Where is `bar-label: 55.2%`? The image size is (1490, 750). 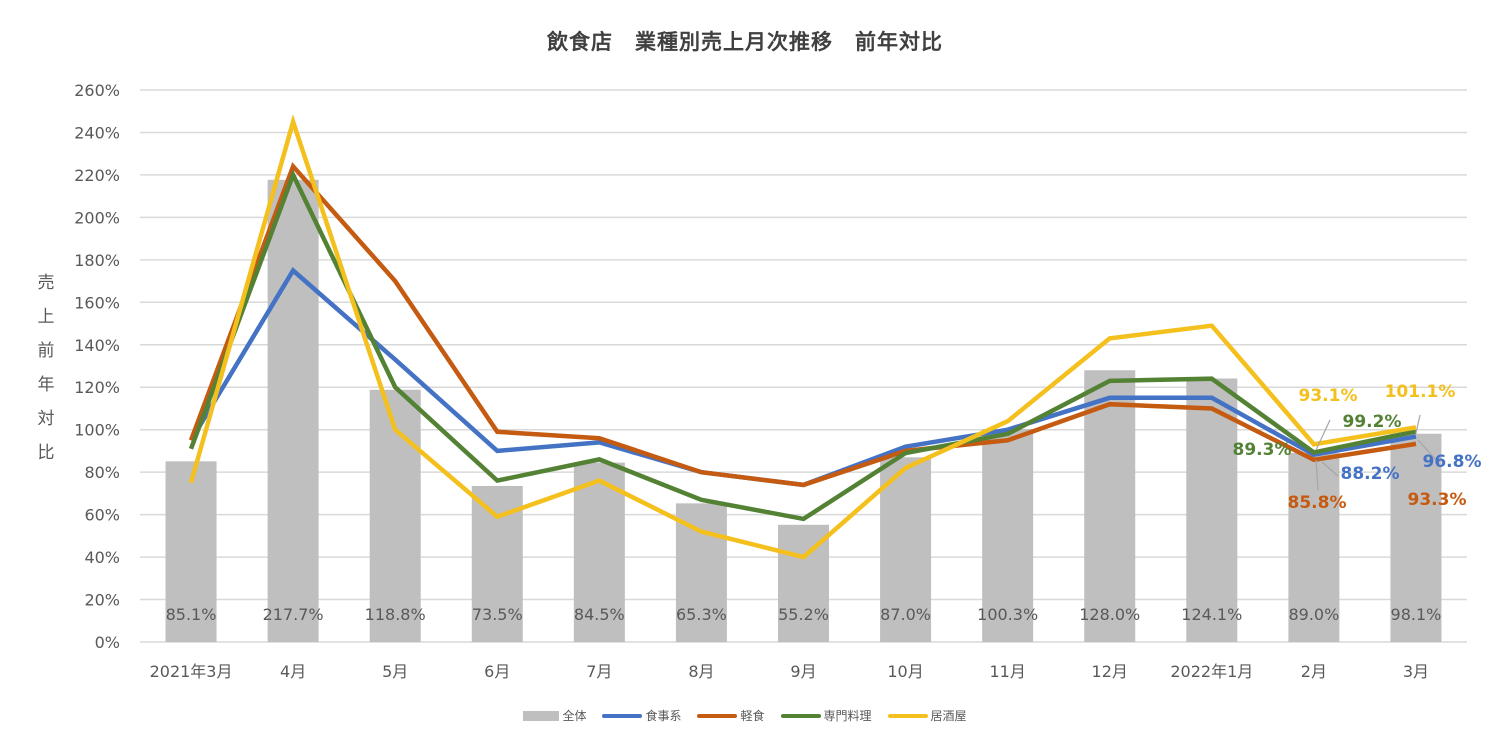
bar-label: 55.2% is located at coordinates (803, 614).